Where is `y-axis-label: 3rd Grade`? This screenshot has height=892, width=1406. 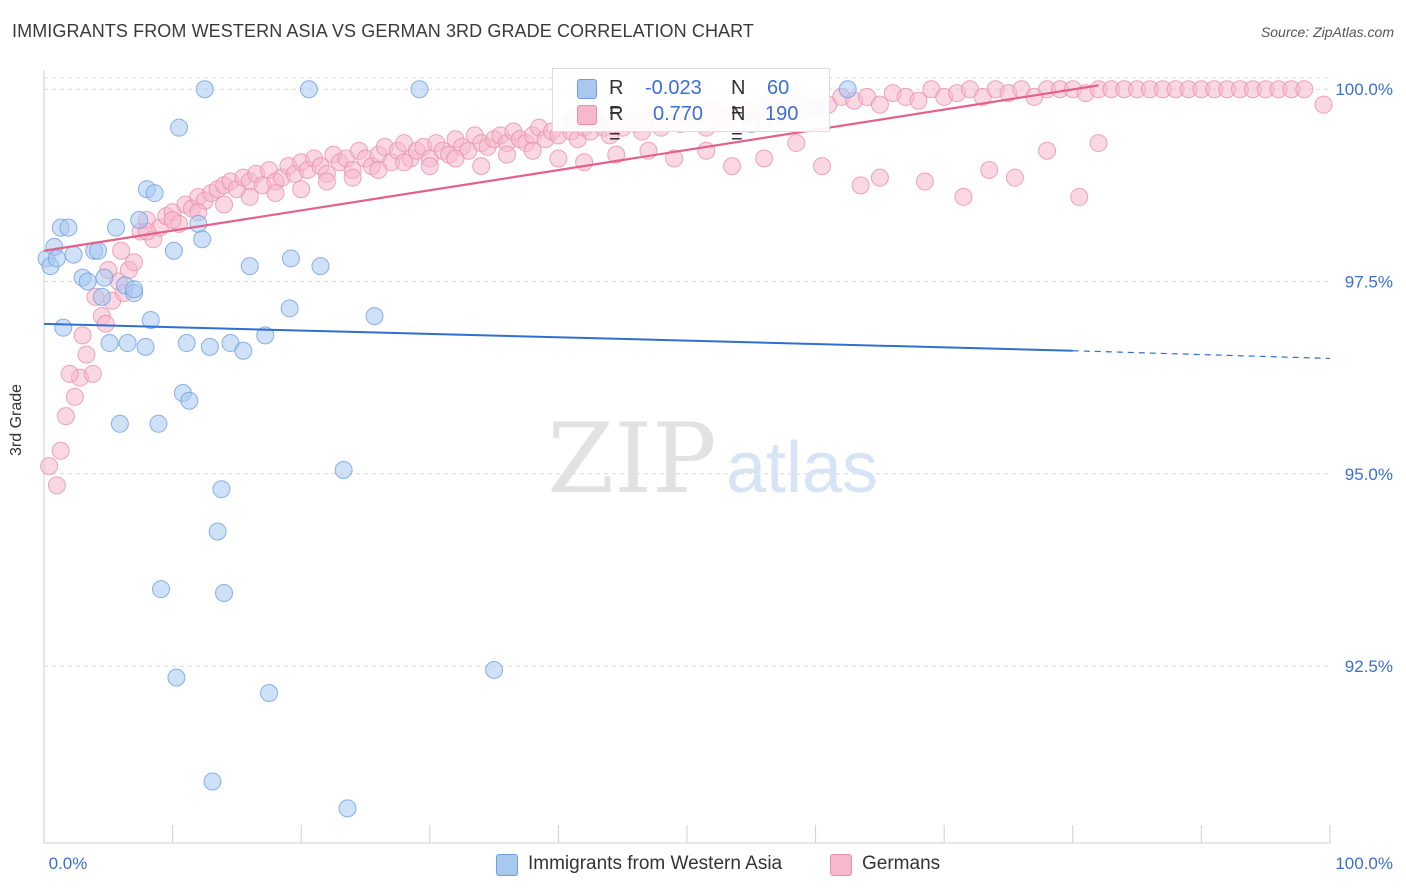
y-axis-label: 3rd Grade is located at coordinates (16, 419).